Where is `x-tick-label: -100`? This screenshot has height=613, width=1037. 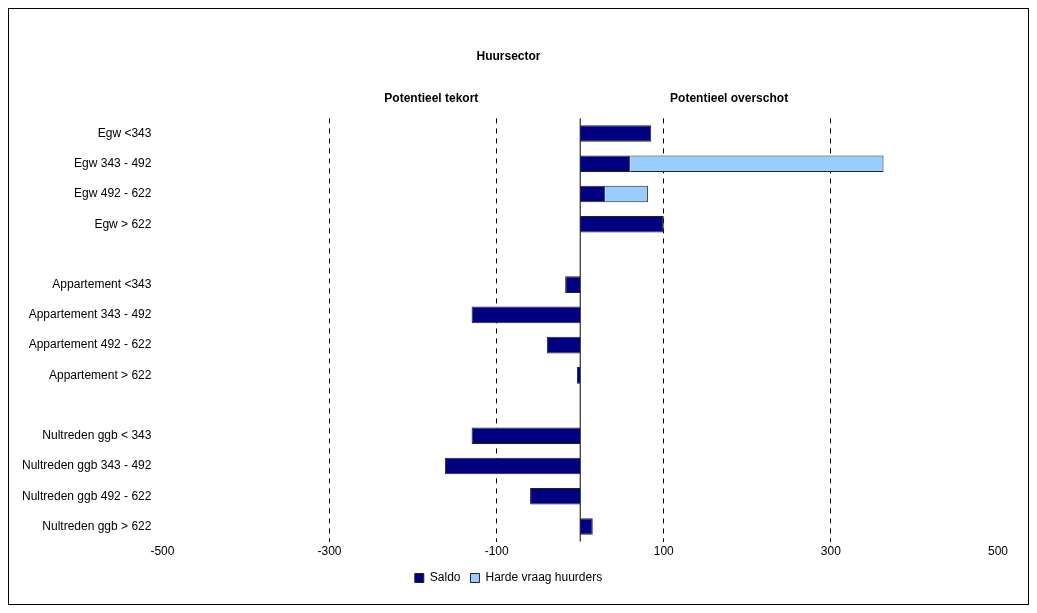
x-tick-label: -100 is located at coordinates (496, 551).